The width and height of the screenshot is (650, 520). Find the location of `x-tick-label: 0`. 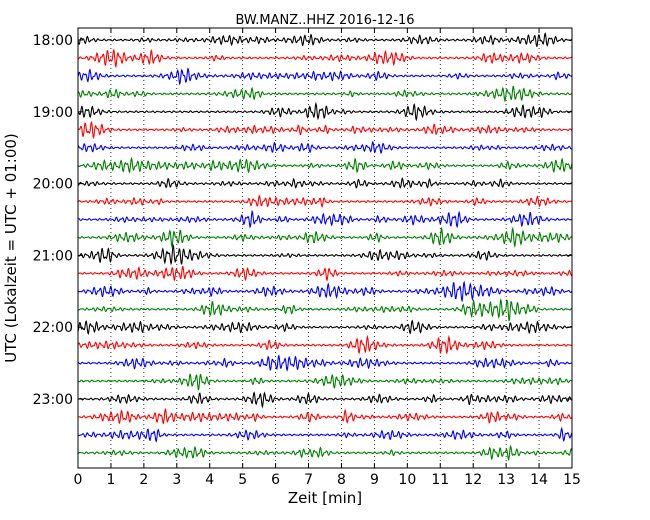

x-tick-label: 0 is located at coordinates (78, 480).